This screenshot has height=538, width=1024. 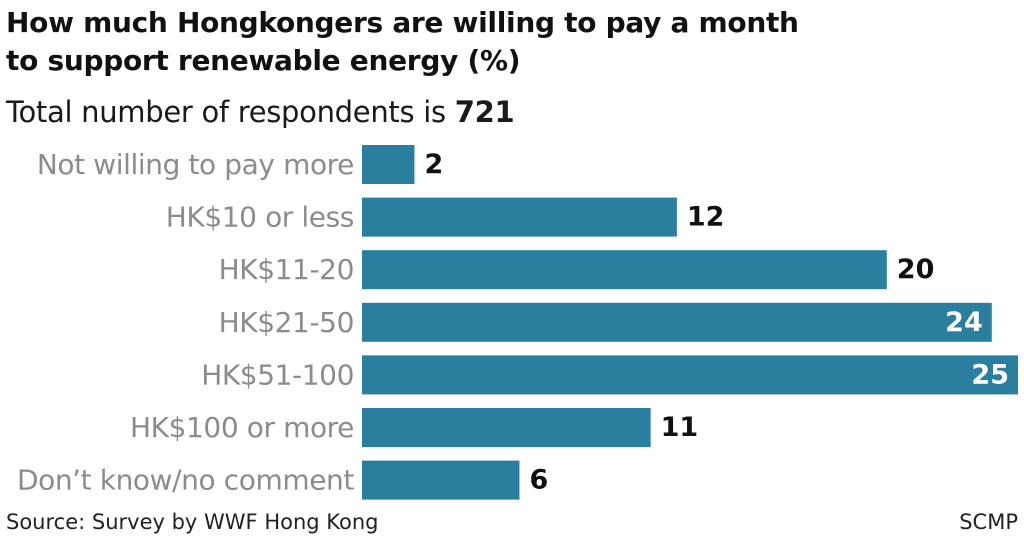 What do you see at coordinates (916, 269) in the screenshot?
I see `value-label: 20` at bounding box center [916, 269].